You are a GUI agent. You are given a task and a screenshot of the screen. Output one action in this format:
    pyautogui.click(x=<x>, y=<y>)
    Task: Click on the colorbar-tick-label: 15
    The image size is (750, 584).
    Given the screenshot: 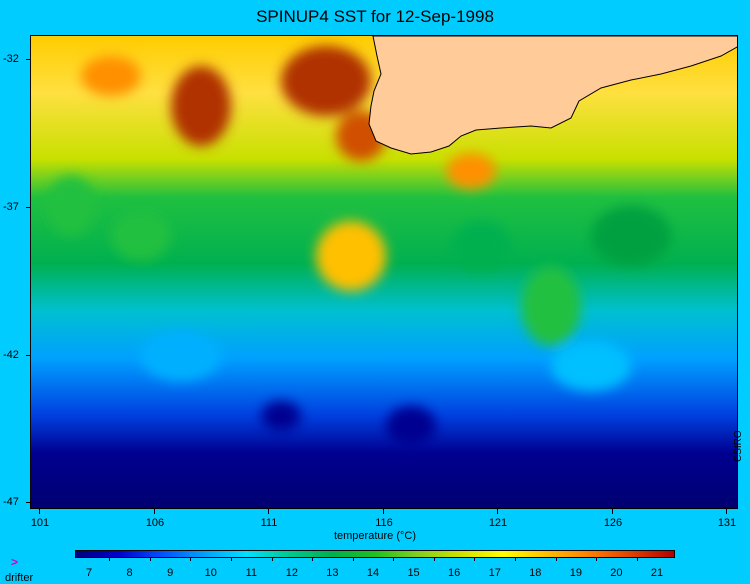 What is the action you would take?
    pyautogui.click(x=413, y=573)
    